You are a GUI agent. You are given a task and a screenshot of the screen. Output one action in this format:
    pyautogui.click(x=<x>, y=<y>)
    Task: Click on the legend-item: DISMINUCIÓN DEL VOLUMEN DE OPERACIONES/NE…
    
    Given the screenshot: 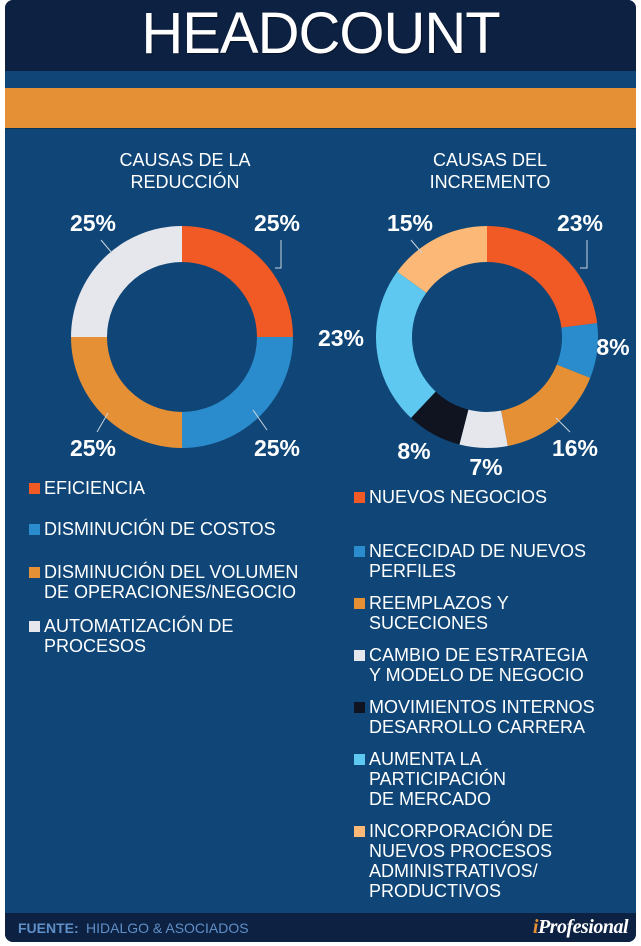 What is the action you would take?
    pyautogui.click(x=189, y=582)
    